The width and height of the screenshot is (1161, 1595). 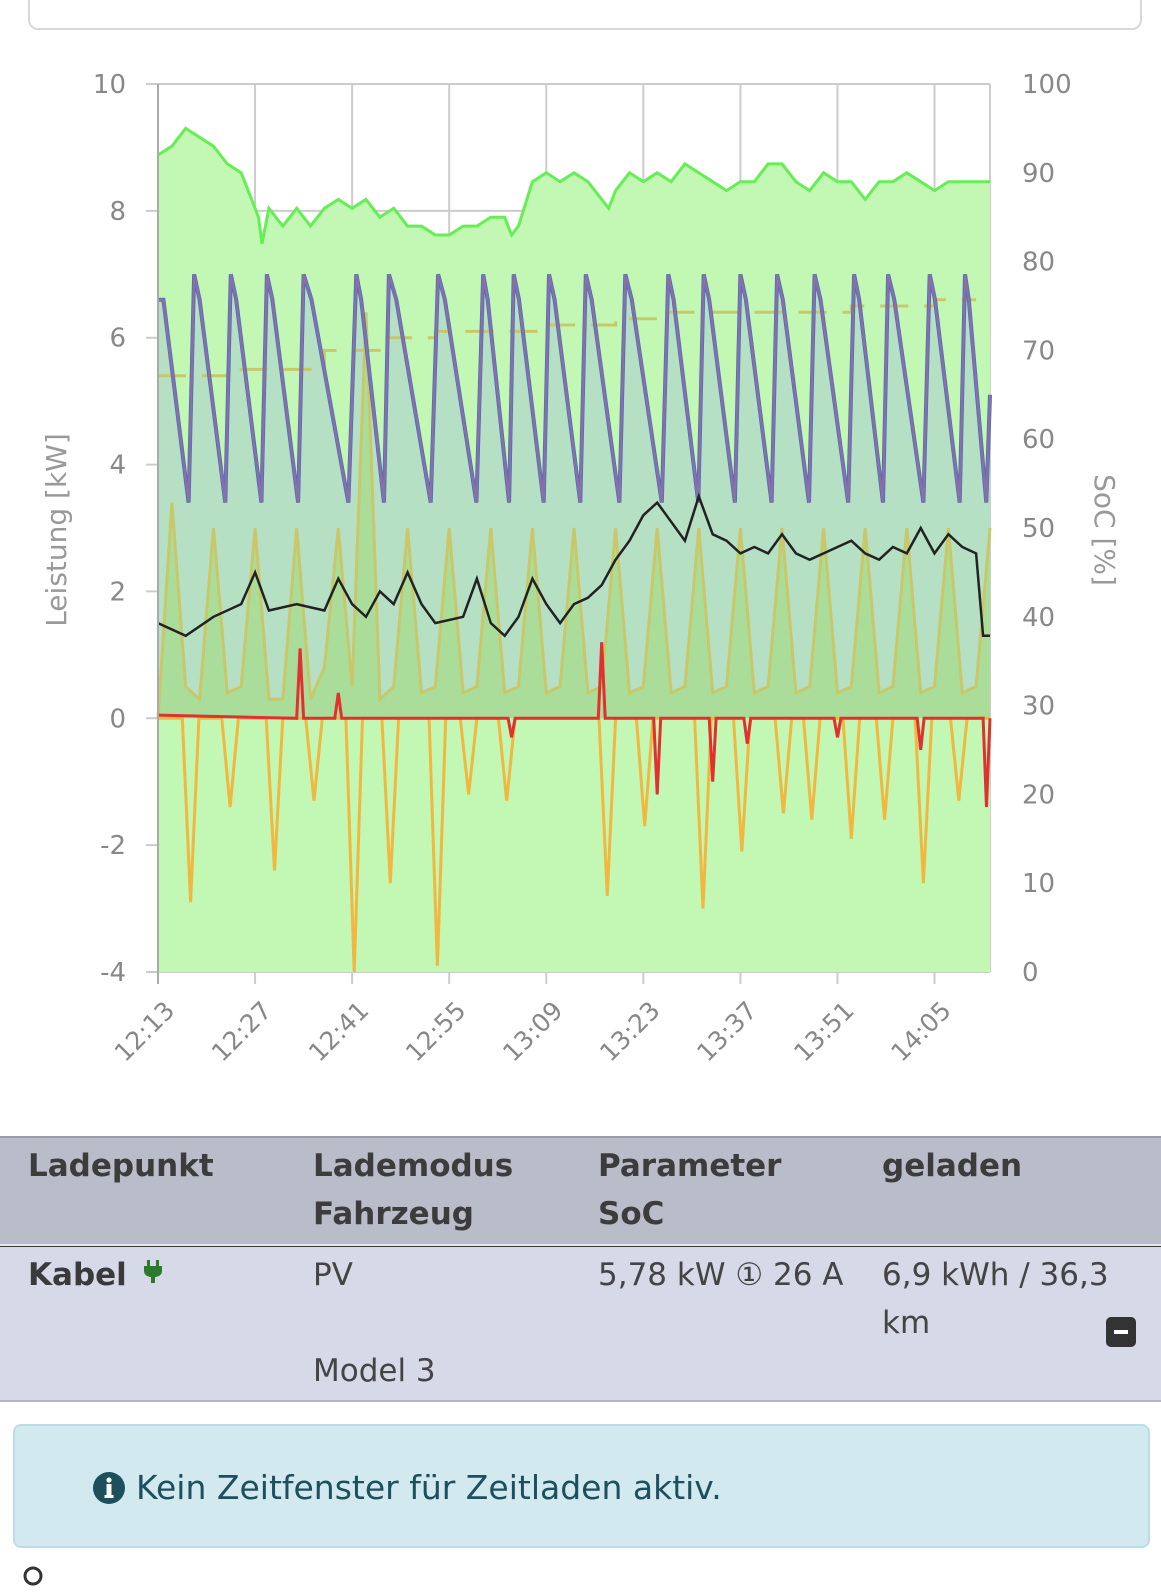 I want to click on vehicle-name: Model 3, so click(x=374, y=1371).